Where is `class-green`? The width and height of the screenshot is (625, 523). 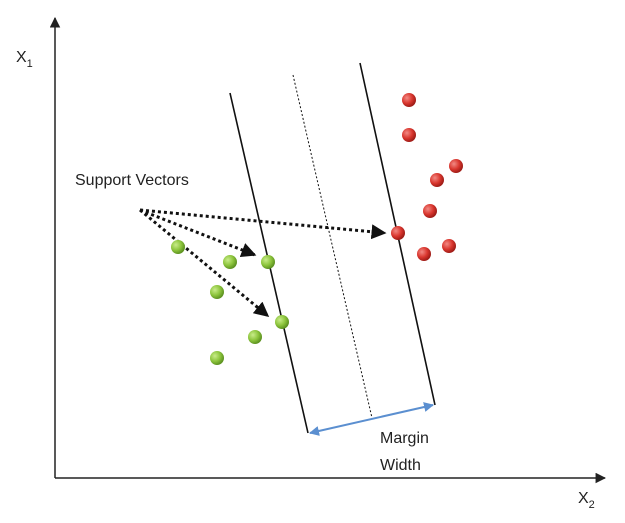
class-green is located at coordinates (230, 302).